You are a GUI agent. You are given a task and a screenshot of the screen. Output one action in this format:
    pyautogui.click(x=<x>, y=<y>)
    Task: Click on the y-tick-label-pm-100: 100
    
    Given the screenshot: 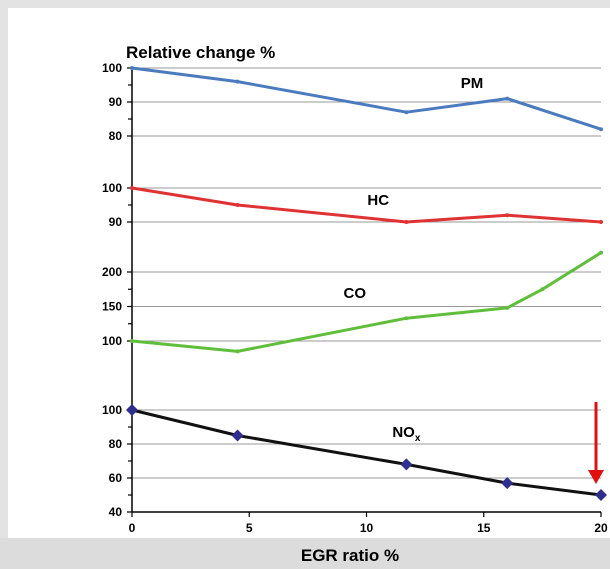 What is the action you would take?
    pyautogui.click(x=112, y=68)
    